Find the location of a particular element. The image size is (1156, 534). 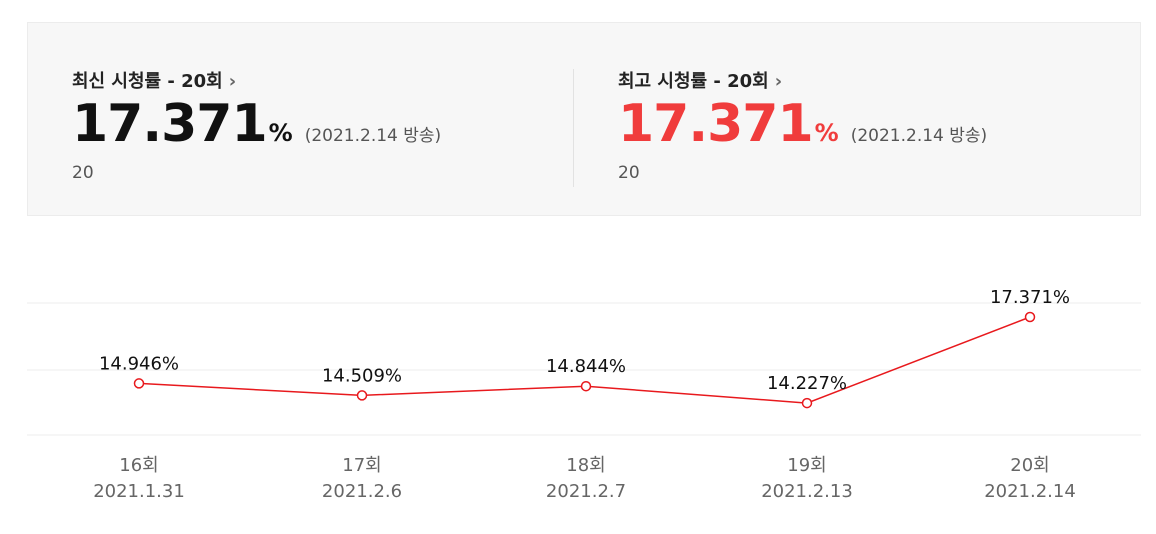

x-tick-episode: 19회 is located at coordinates (806, 465).